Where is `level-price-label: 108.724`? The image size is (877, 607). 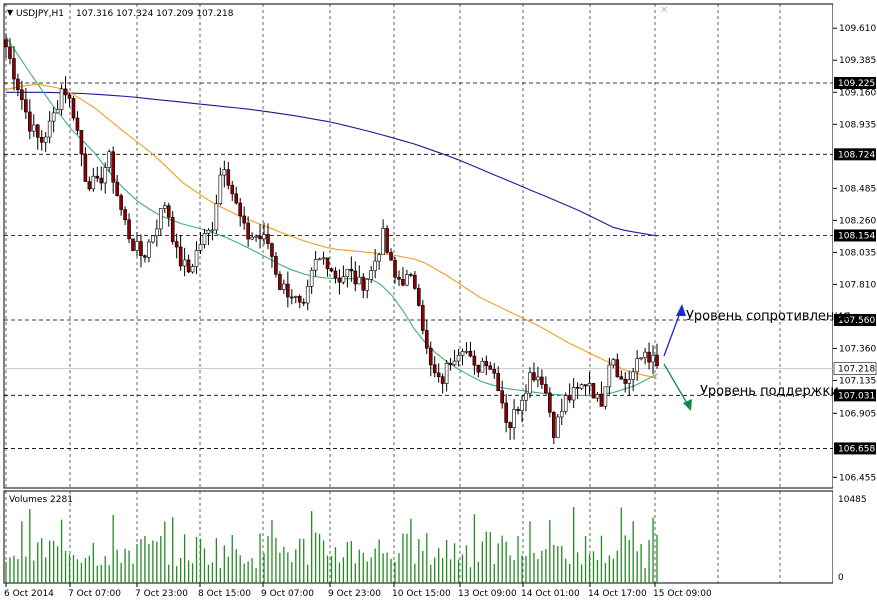
level-price-label: 108.724 is located at coordinates (856, 155).